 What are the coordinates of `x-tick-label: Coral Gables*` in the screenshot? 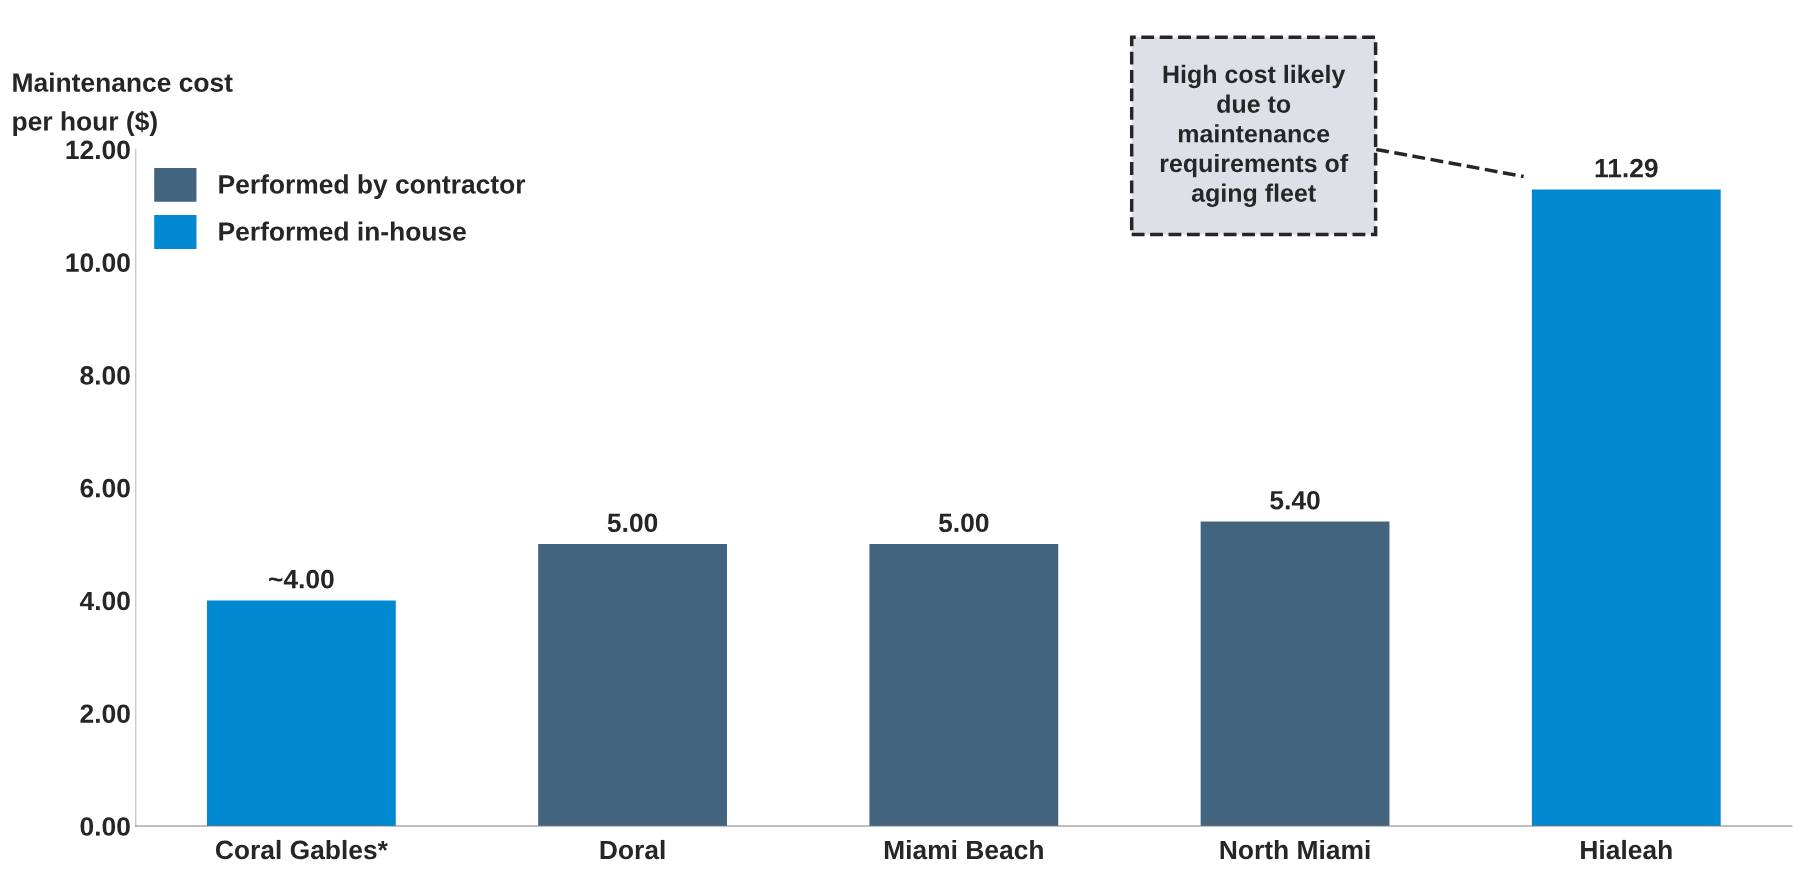 It's located at (301, 849).